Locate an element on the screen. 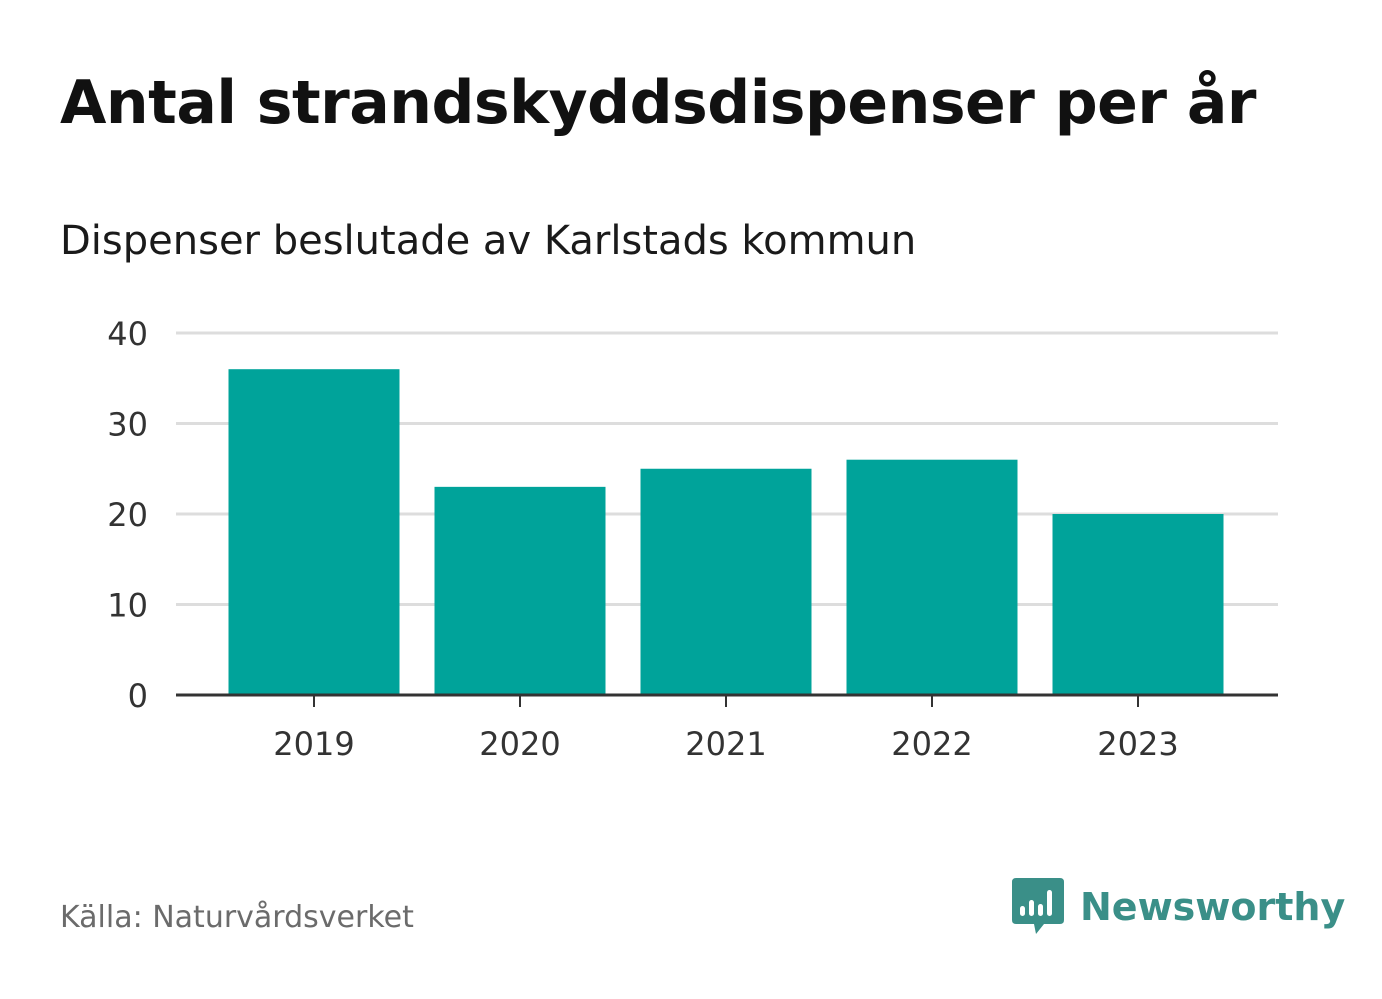  x-tick-label: 2020 is located at coordinates (519, 744).